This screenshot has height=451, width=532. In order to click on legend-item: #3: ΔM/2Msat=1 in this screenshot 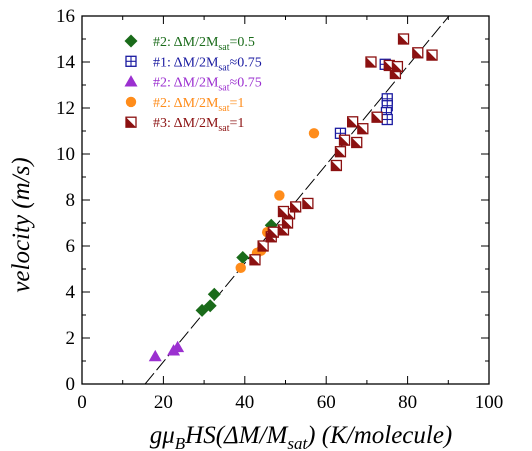, I will do `click(184, 125)`.